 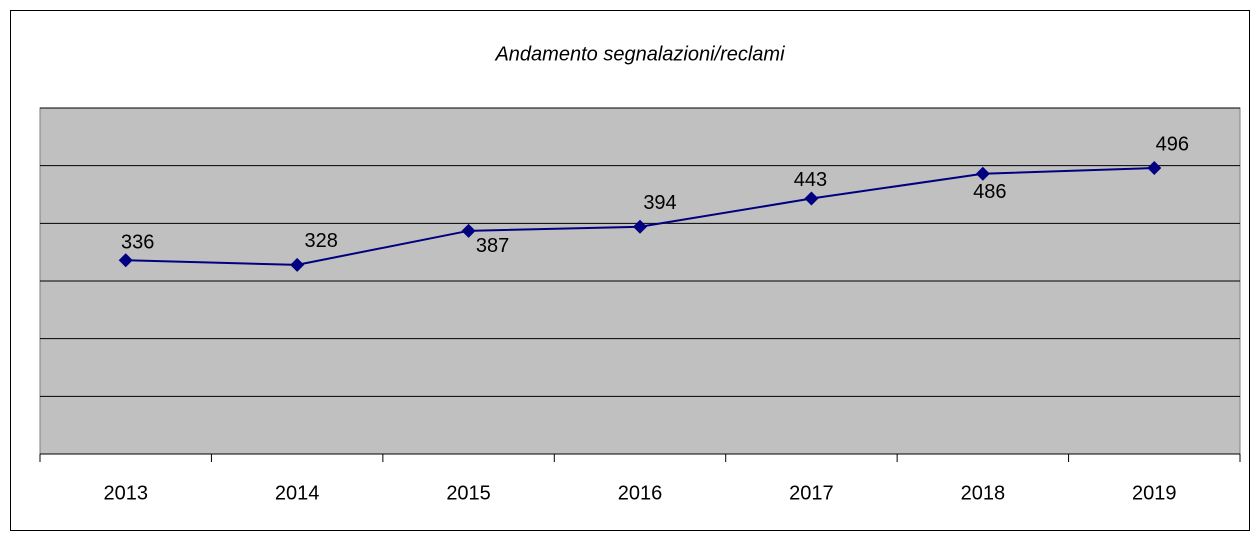 What do you see at coordinates (492, 246) in the screenshot?
I see `data-label: 387` at bounding box center [492, 246].